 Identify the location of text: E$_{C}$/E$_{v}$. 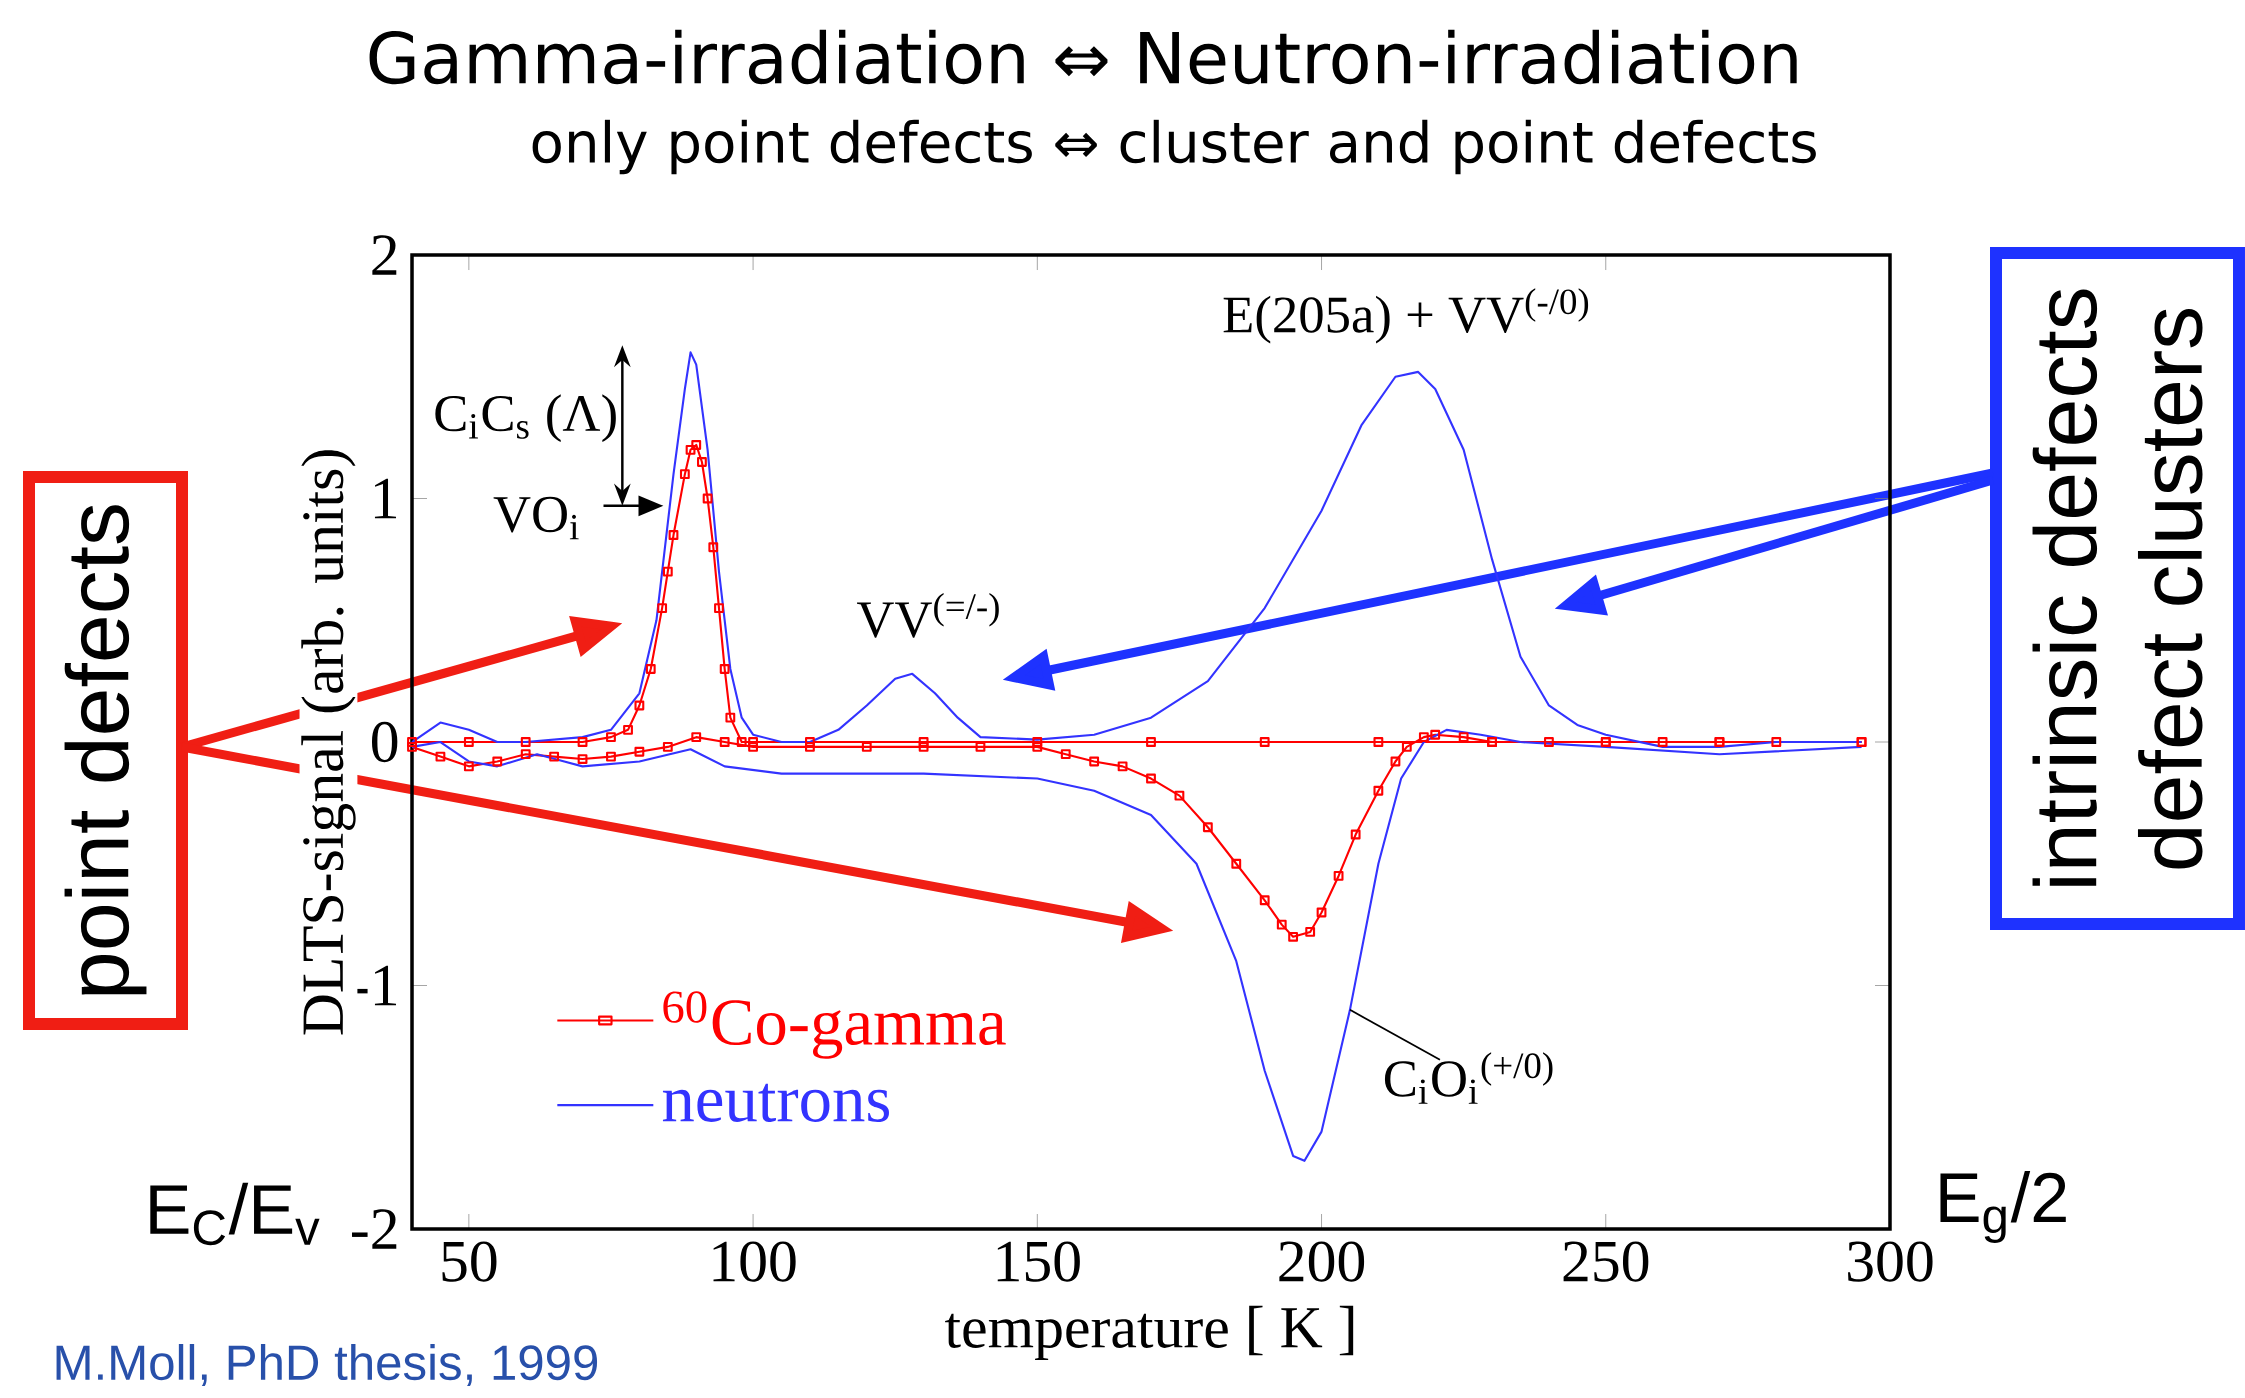
(235, 1214).